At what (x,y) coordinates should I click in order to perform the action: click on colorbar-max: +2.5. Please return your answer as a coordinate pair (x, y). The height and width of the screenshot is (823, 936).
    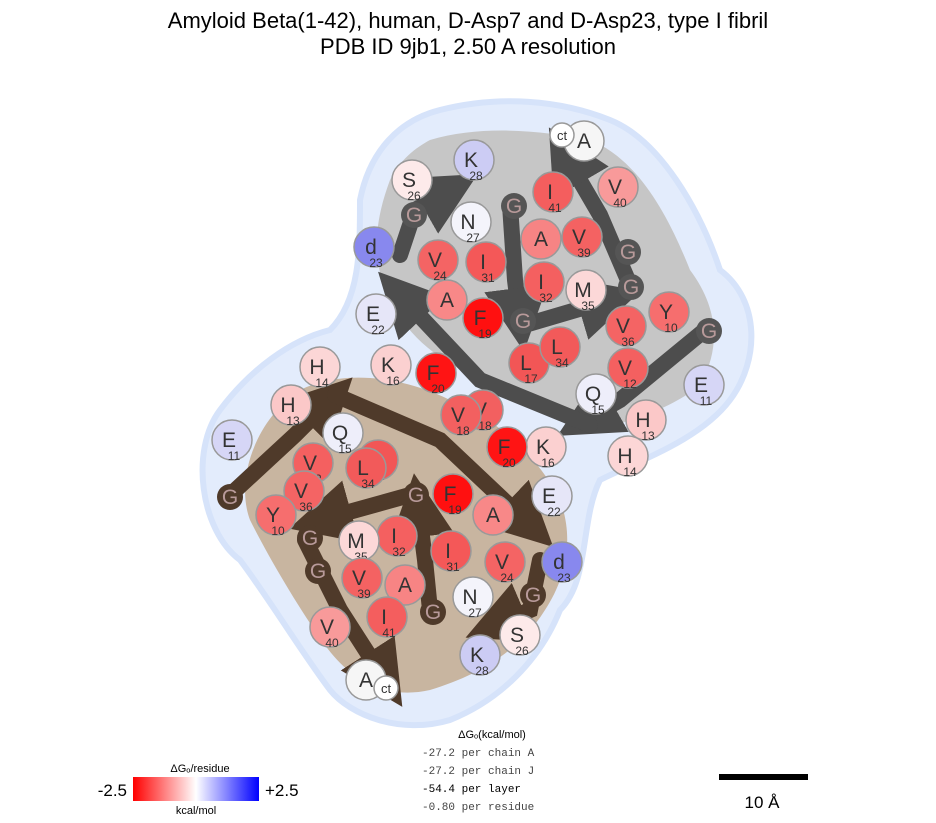
    Looking at the image, I should click on (282, 790).